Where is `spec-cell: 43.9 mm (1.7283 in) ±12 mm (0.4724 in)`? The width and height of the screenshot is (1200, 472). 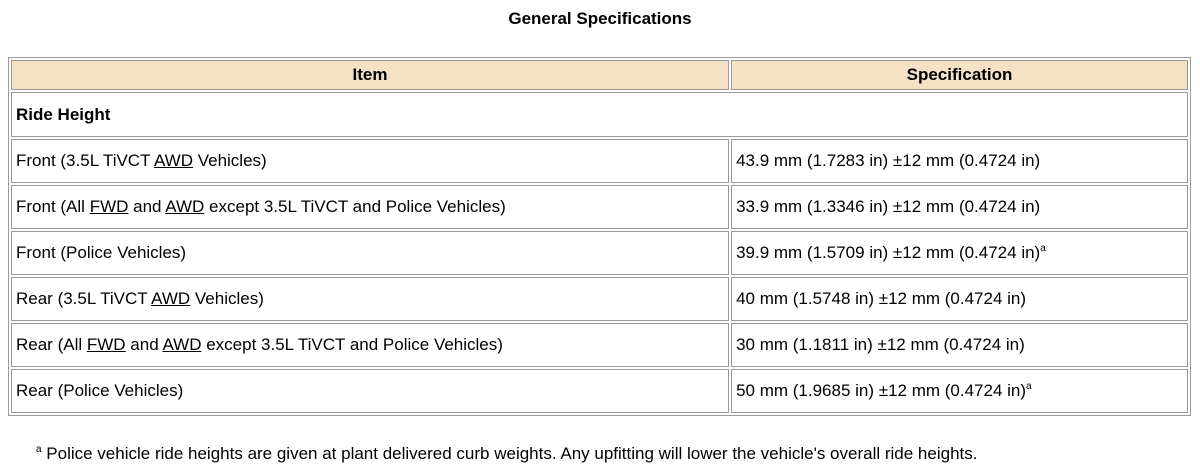
spec-cell: 43.9 mm (1.7283 in) ±12 mm (0.4724 in) is located at coordinates (959, 161).